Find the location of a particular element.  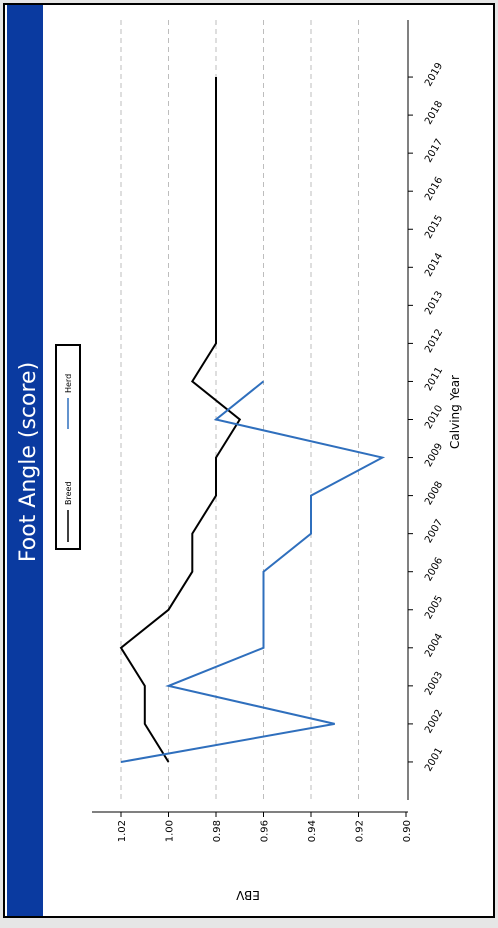

y-tick-label: 0.98 is located at coordinates (217, 831).